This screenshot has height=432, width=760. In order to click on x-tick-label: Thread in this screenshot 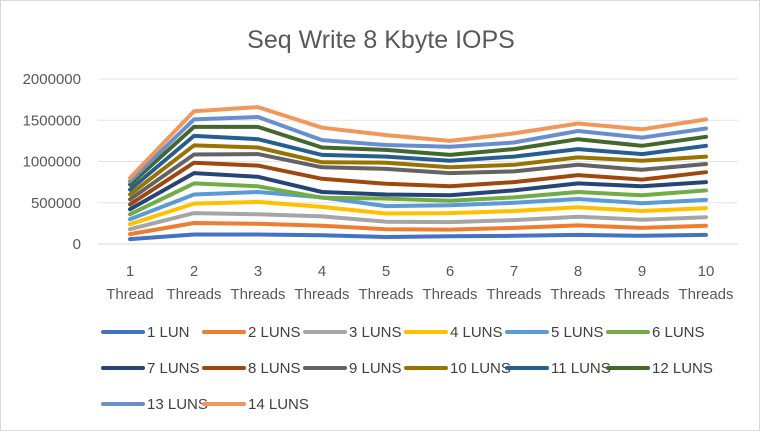, I will do `click(130, 294)`.